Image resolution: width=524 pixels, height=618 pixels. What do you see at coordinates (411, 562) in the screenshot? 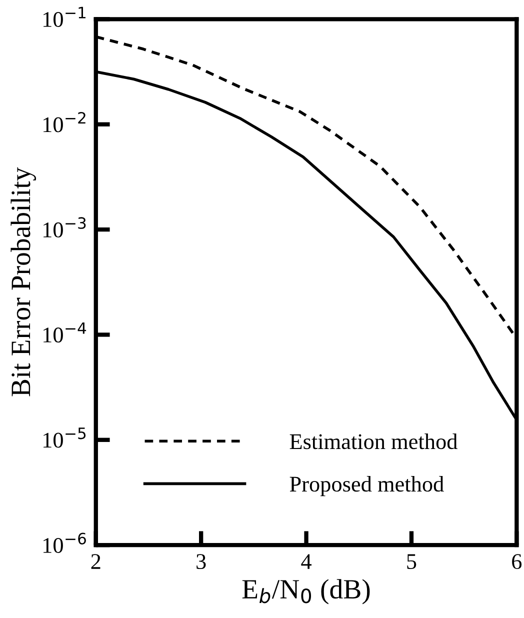
I see `x-tick-label: 5` at bounding box center [411, 562].